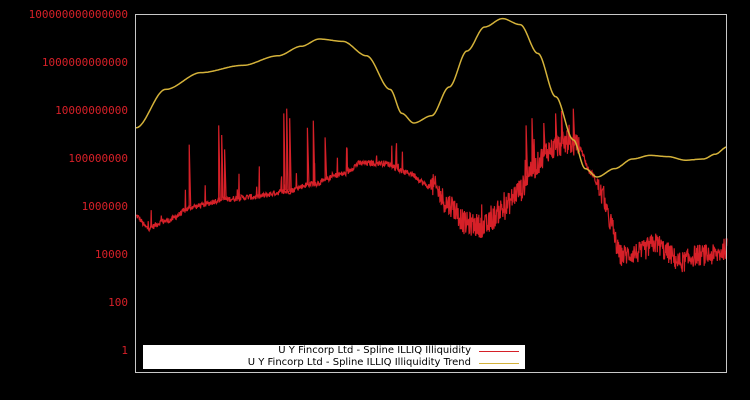  What do you see at coordinates (78, 14) in the screenshot?
I see `y-tick-label: 100000000000000` at bounding box center [78, 14].